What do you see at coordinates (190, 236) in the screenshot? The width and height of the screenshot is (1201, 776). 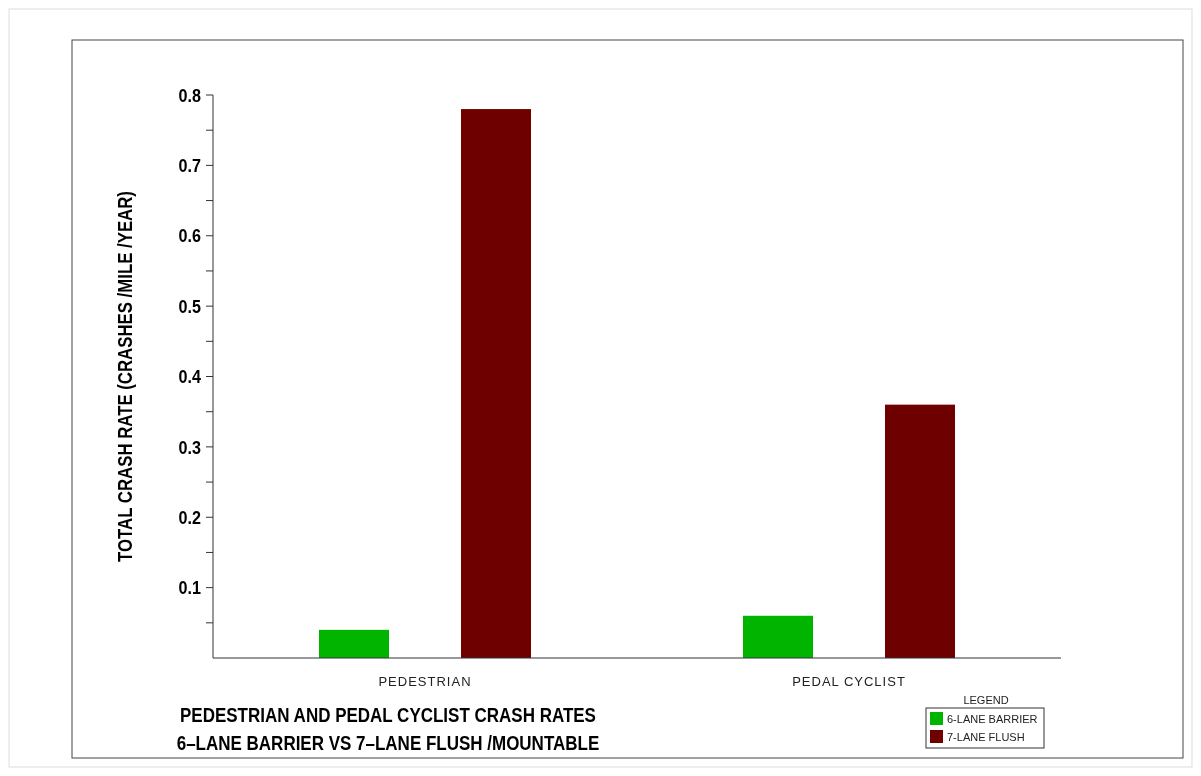 I see `y-tick-label: 0.6` at bounding box center [190, 236].